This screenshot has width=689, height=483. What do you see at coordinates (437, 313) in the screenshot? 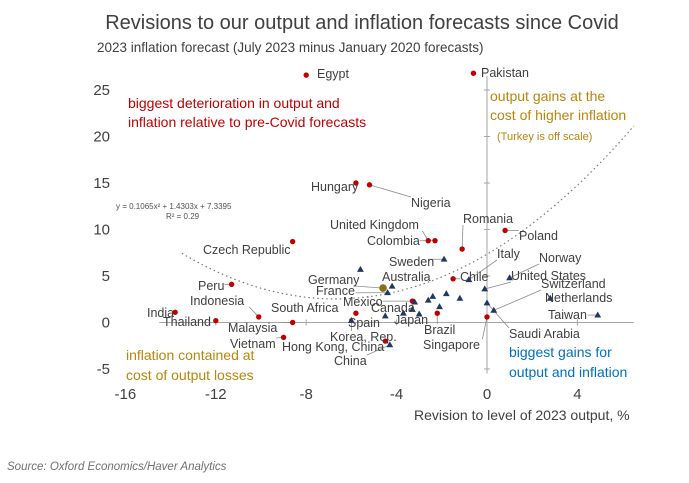
I see `brazil-point` at bounding box center [437, 313].